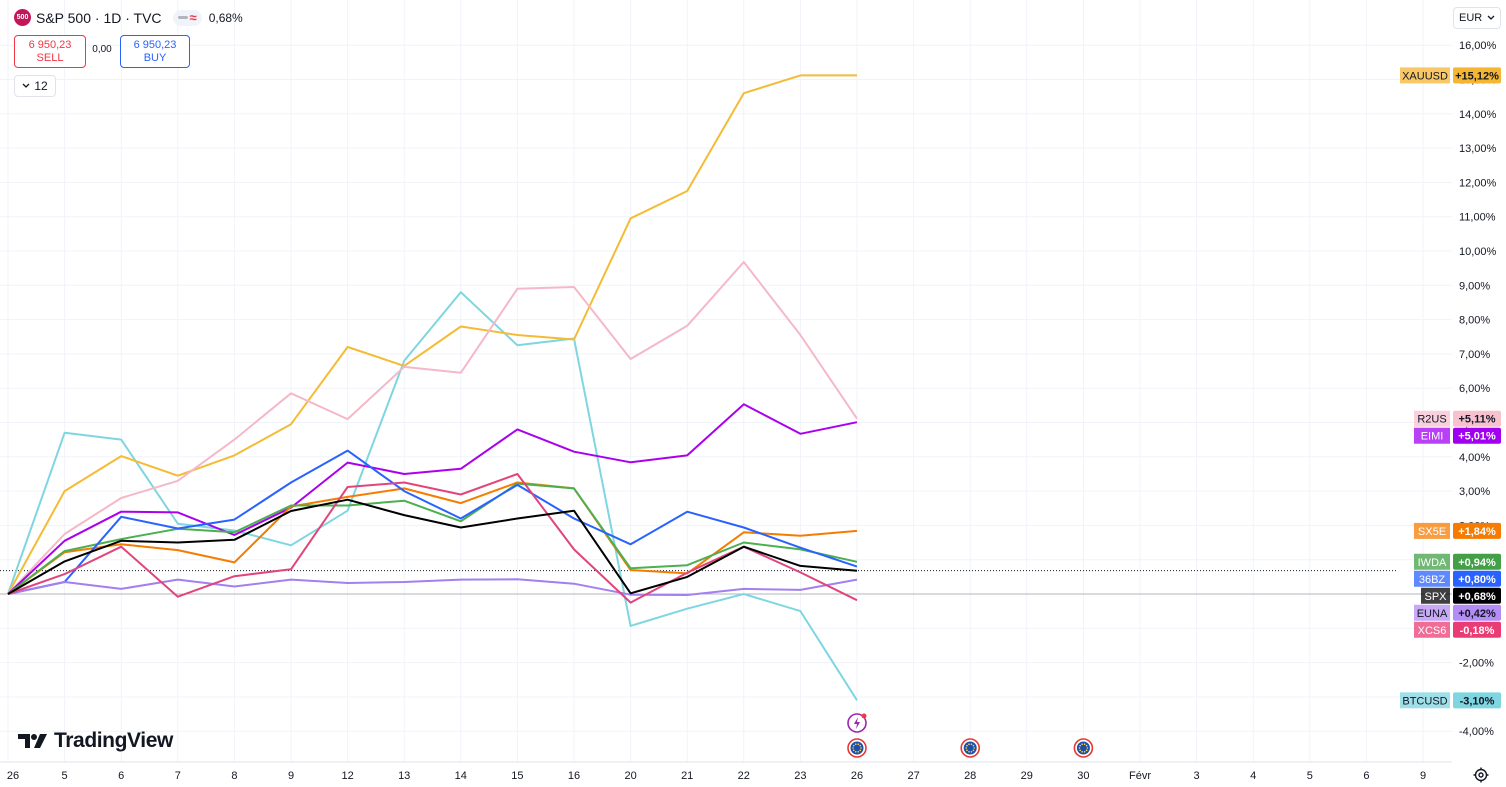  I want to click on gear-icon, so click(1481, 775).